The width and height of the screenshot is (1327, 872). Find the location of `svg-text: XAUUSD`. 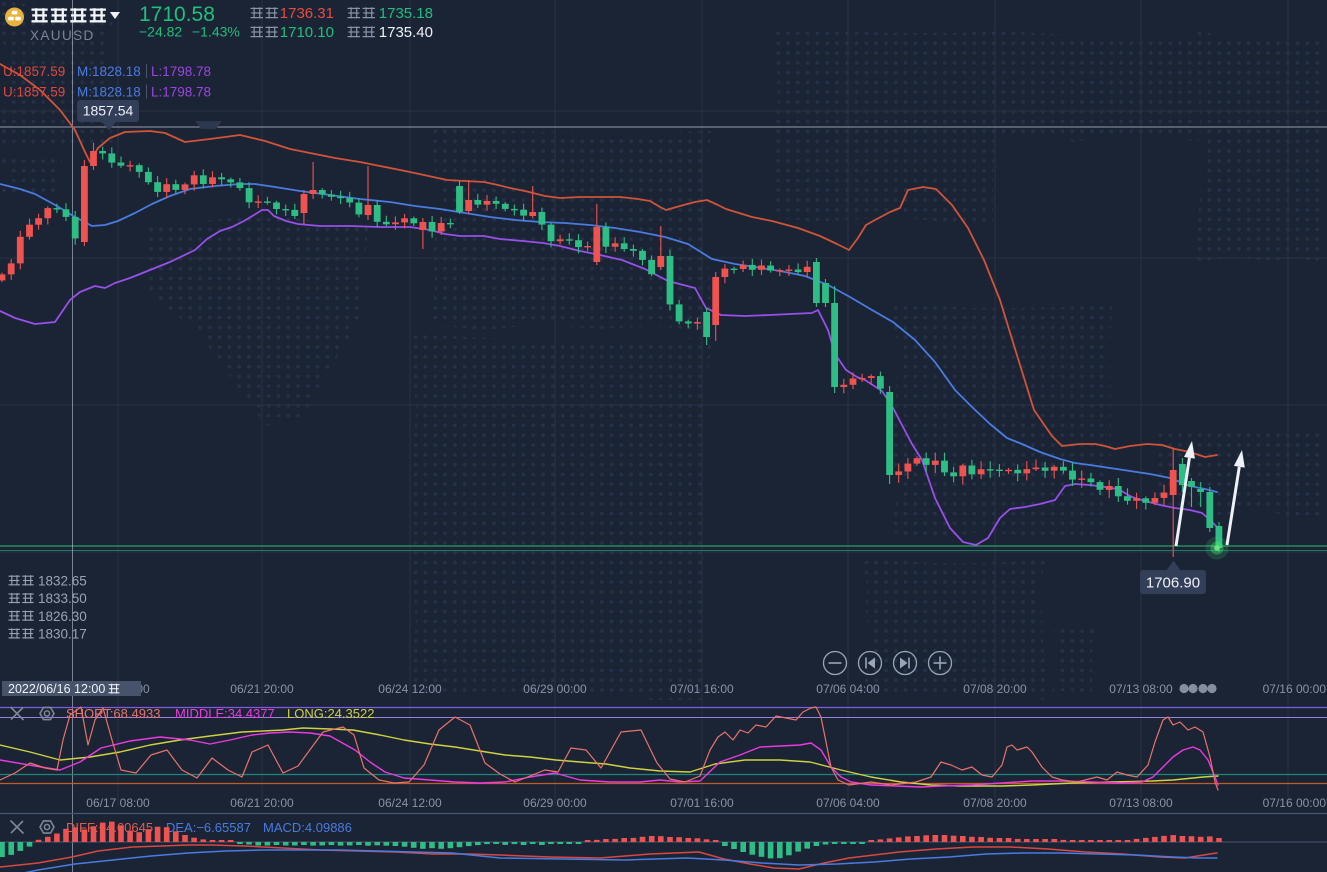

svg-text: XAUUSD is located at coordinates (62, 35).